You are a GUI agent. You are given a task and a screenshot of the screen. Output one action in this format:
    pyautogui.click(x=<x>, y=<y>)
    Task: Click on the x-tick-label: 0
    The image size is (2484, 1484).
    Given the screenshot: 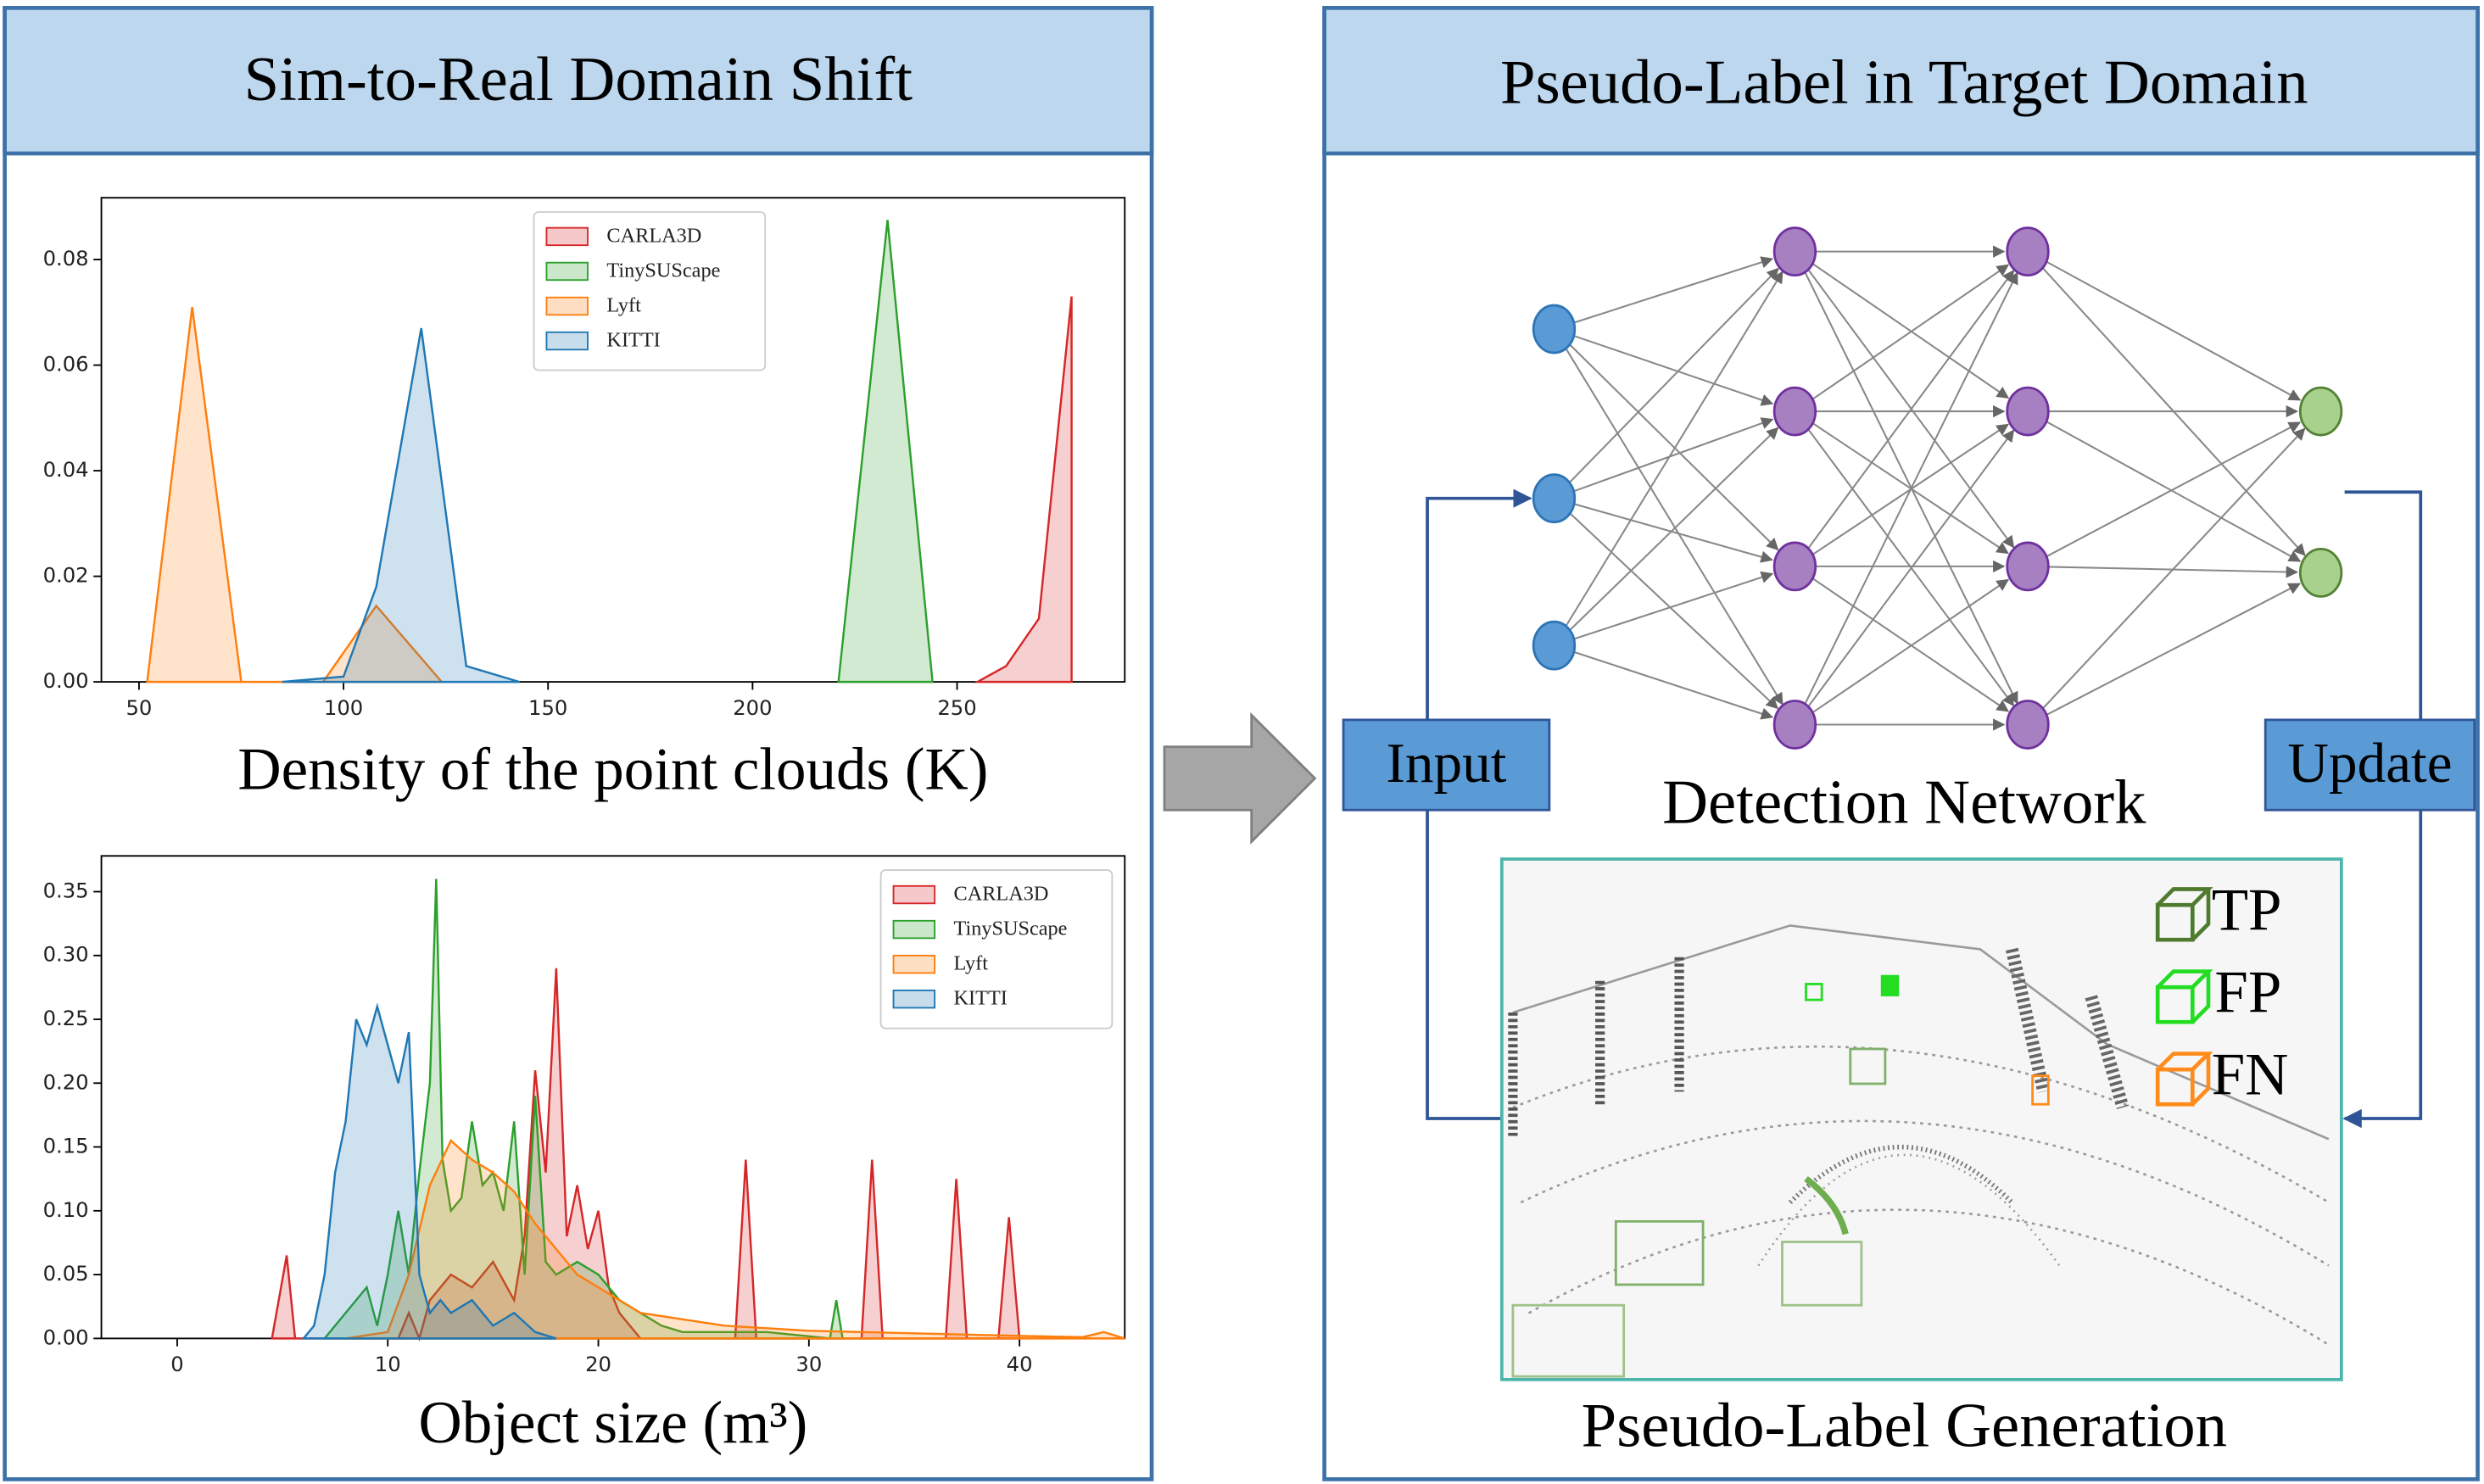 What is the action you would take?
    pyautogui.click(x=176, y=1364)
    